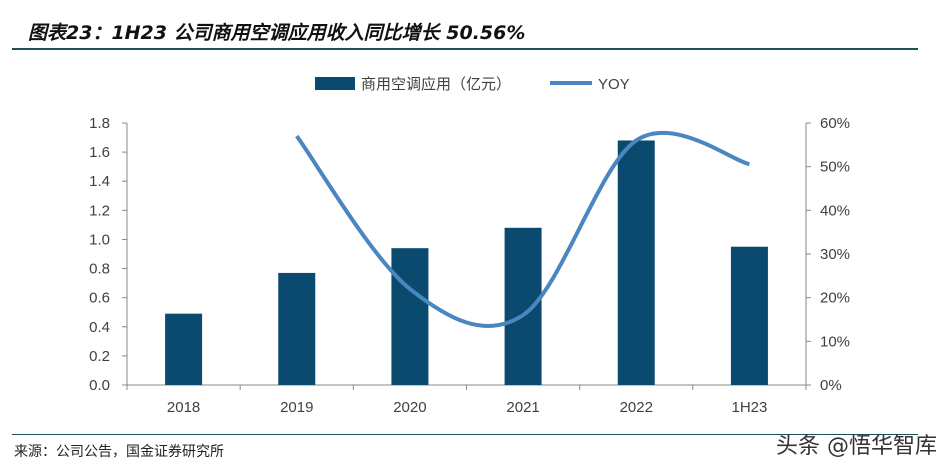  I want to click on x-tick-label: 2018, so click(183, 407).